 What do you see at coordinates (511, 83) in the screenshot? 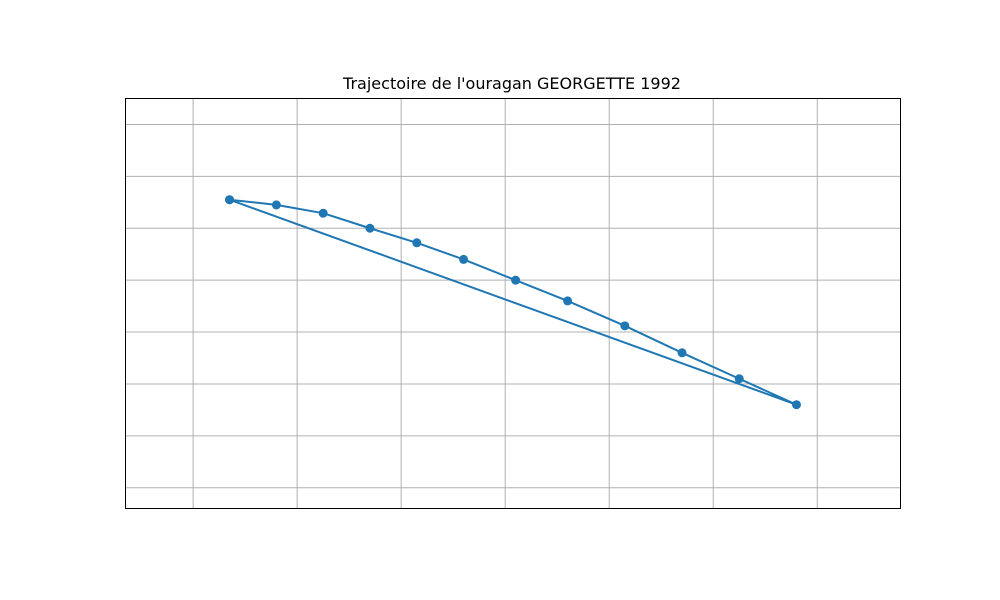
I see `chart-title: Trajectoire de l'ouragan GEORGETTE 1992` at bounding box center [511, 83].